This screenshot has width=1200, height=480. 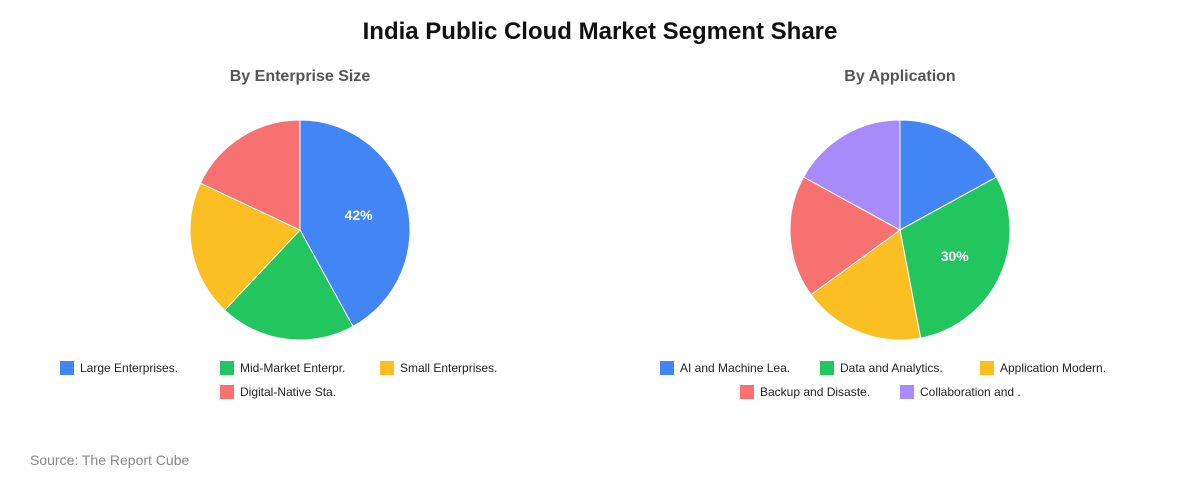 I want to click on legend-item-ai-and-machine-lea: AI and Machine Lea., so click(x=740, y=368).